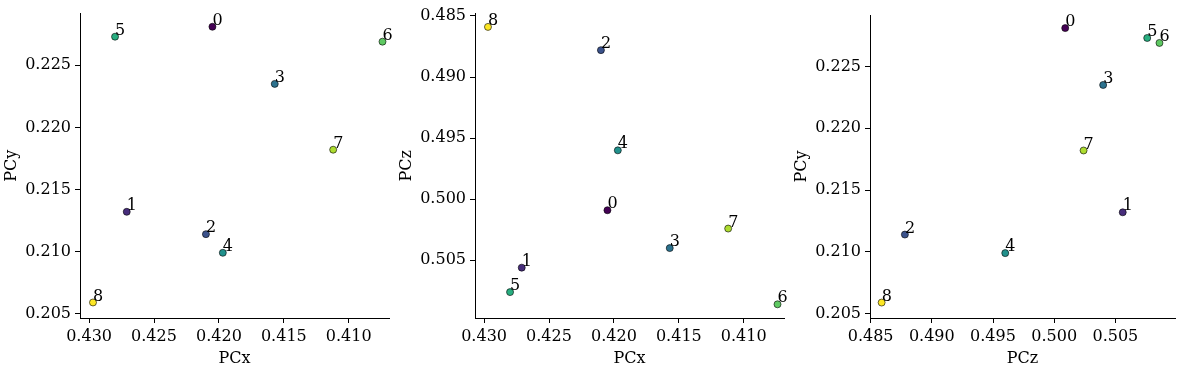  I want to click on x-tick-label: 0.490, so click(931, 335).